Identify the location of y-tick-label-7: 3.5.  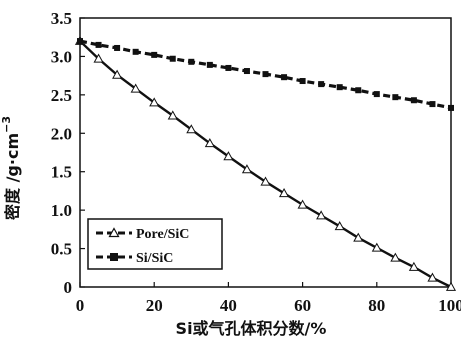
(61, 18).